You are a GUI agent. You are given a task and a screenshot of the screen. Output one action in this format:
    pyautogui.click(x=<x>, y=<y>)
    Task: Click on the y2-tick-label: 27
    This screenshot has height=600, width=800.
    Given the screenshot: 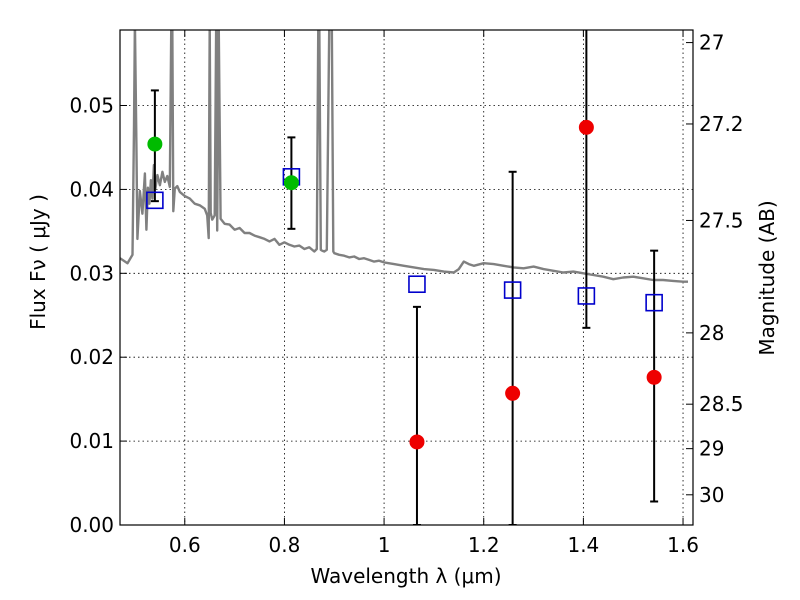 What is the action you would take?
    pyautogui.click(x=711, y=43)
    